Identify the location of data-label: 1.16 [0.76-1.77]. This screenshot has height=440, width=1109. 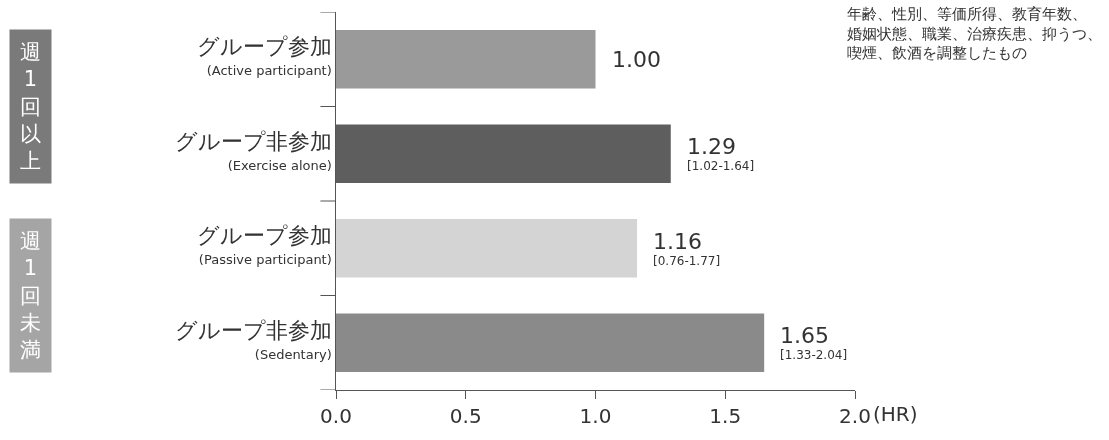
(687, 248).